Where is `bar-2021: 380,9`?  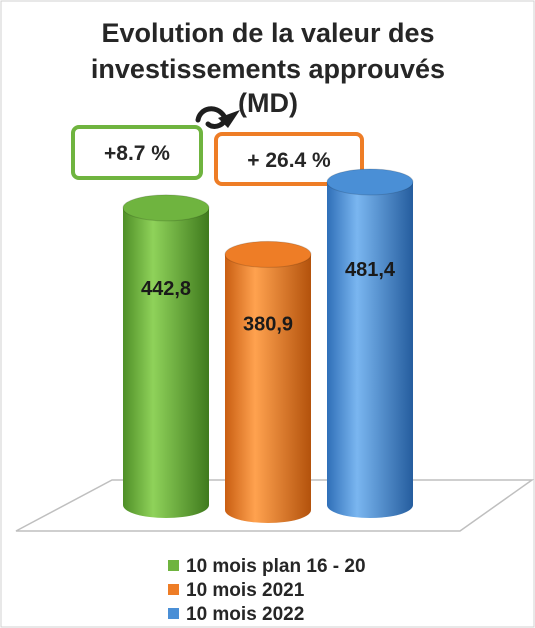
bar-2021: 380,9 is located at coordinates (268, 381).